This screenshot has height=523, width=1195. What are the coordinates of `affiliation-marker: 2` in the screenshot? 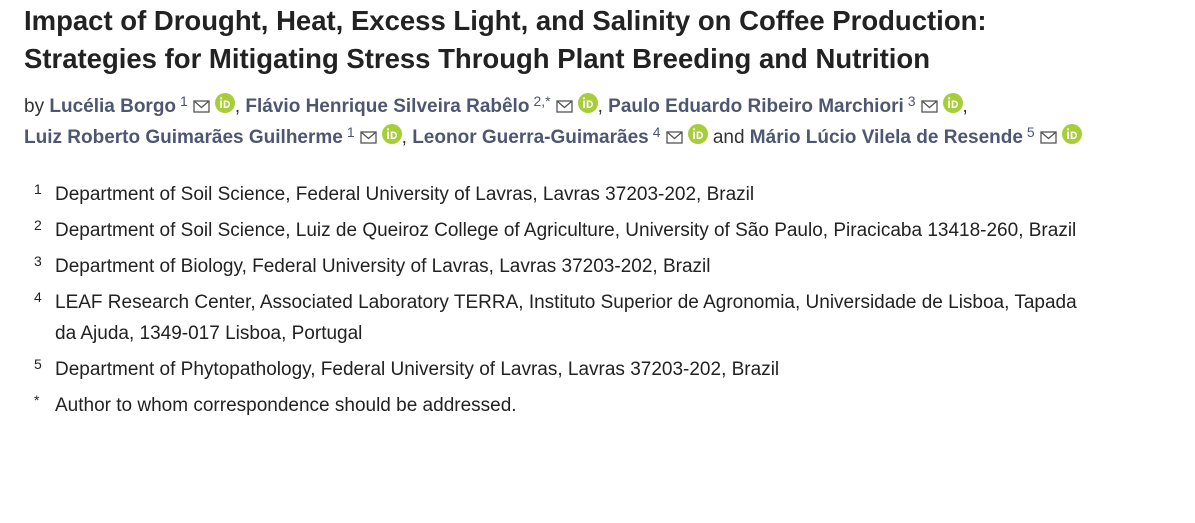 It's located at (38, 225).